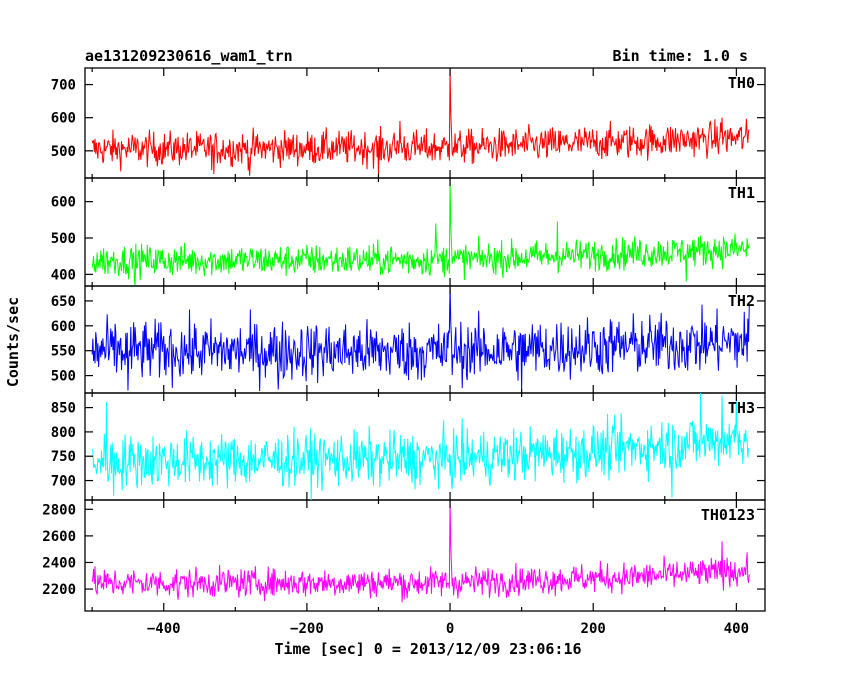 Image resolution: width=850 pixels, height=684 pixels. Describe the element at coordinates (63, 352) in the screenshot. I see `y-tick-label: 550` at that location.